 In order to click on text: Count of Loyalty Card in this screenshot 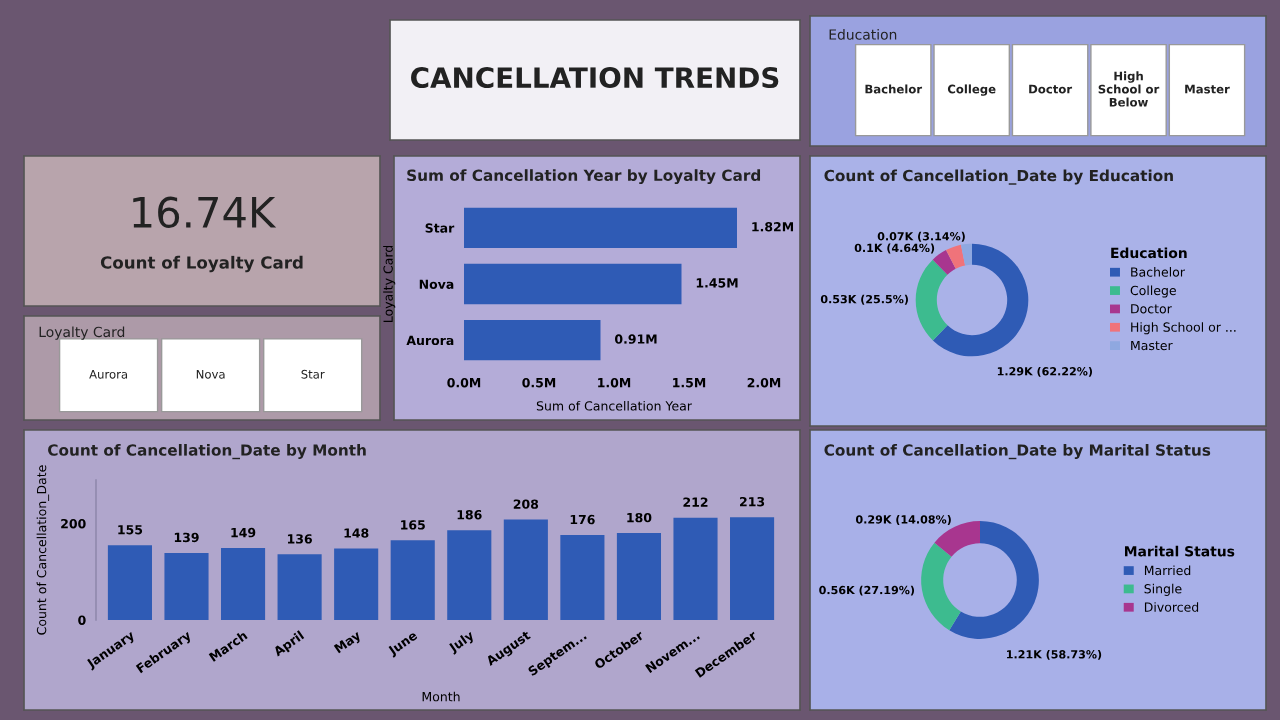, I will do `click(201, 264)`.